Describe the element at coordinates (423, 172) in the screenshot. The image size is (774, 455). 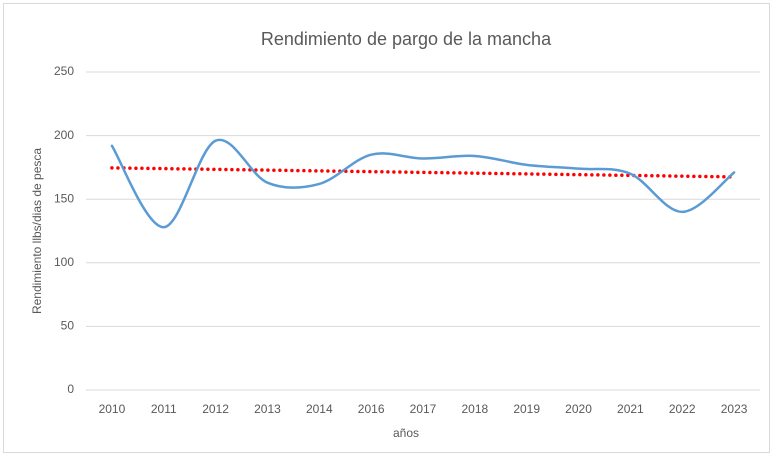
I see `trendline` at that location.